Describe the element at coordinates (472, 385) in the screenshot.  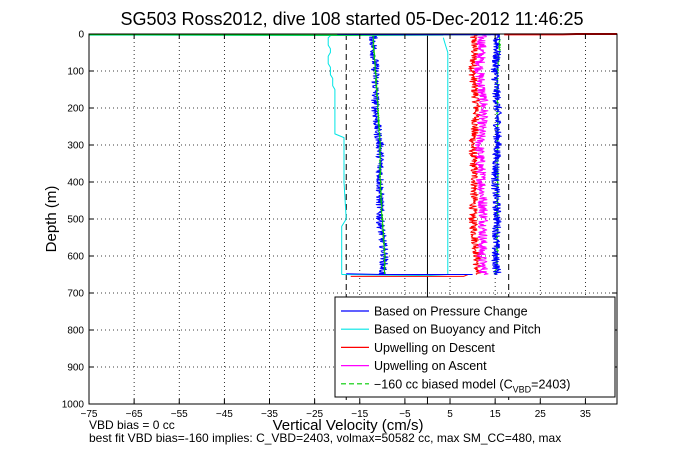
I see `legend-label: −160 cc biased model (CVBD=2403)` at that location.